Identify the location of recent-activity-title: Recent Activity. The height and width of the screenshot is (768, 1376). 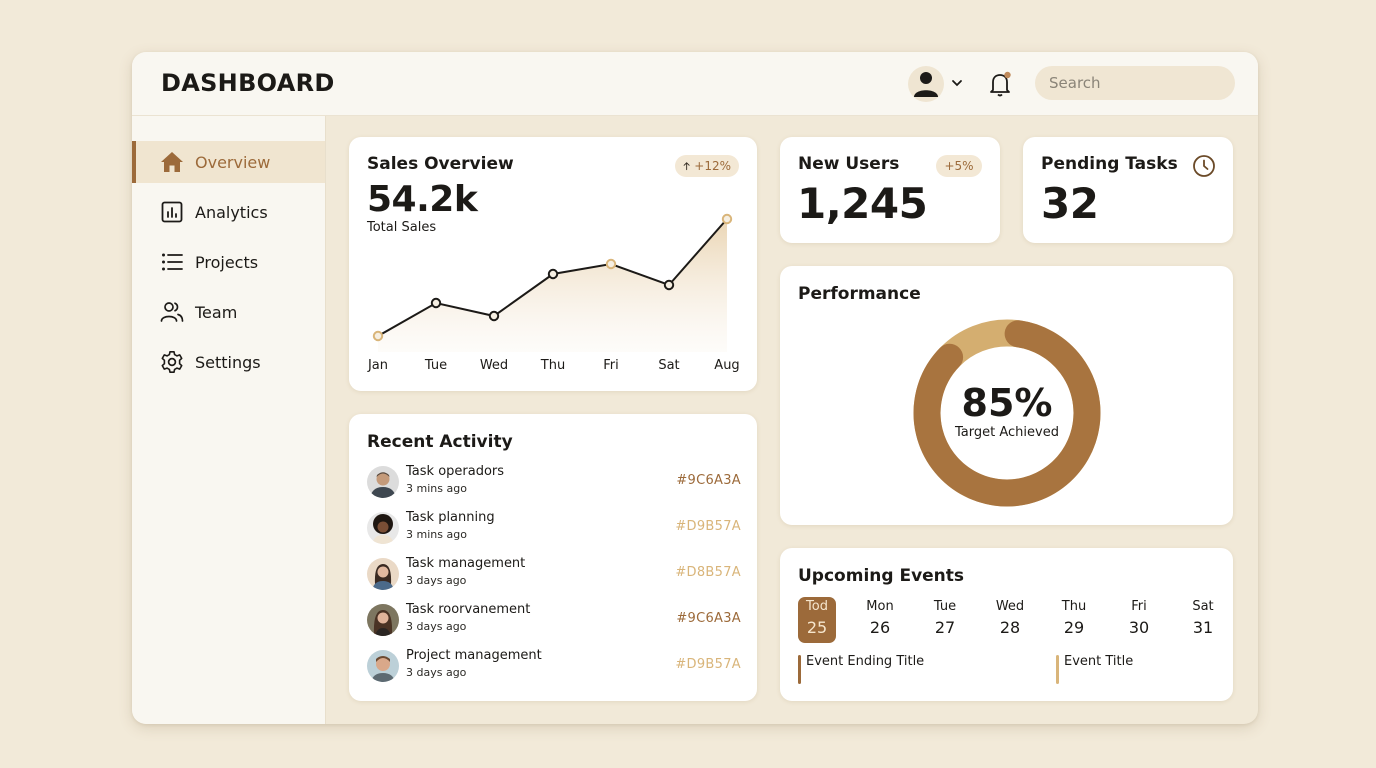
(440, 442).